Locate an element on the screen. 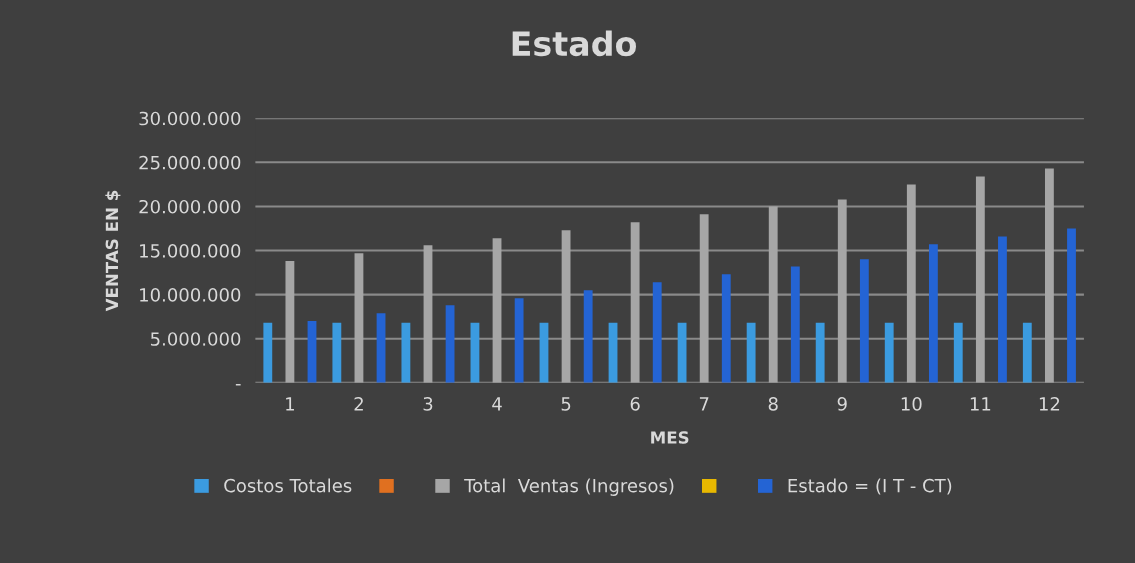 The image size is (1135, 563). x-tick-label: 5 is located at coordinates (566, 404).